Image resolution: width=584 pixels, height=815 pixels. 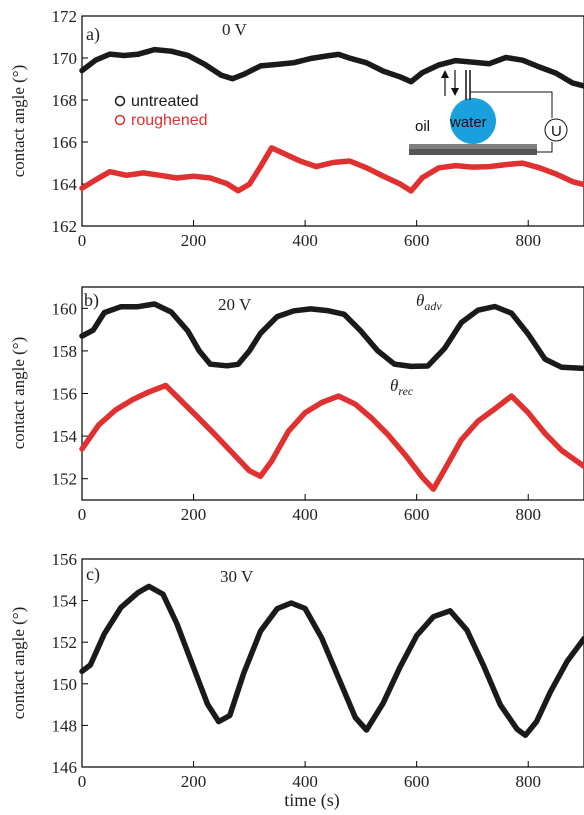 What do you see at coordinates (65, 142) in the screenshot?
I see `panel-a-y-tick-label: 166` at bounding box center [65, 142].